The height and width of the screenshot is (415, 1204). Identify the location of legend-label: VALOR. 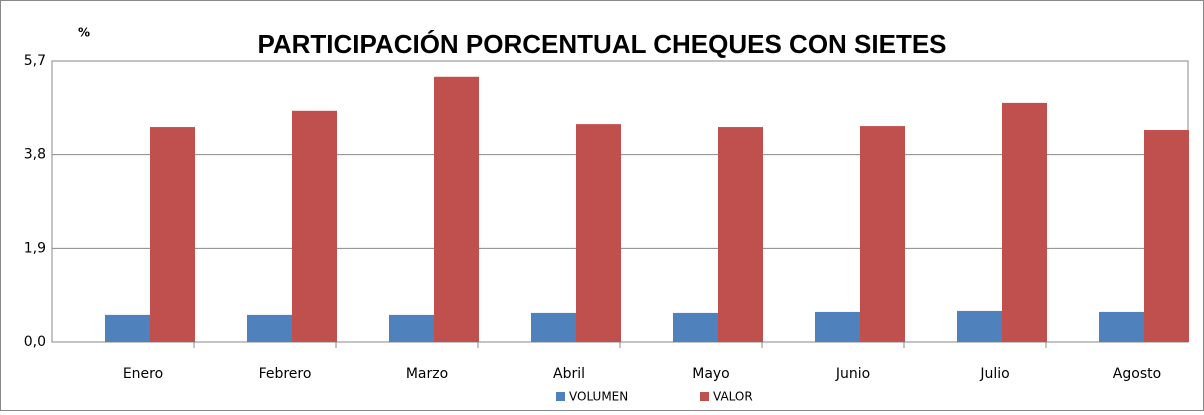
(733, 397).